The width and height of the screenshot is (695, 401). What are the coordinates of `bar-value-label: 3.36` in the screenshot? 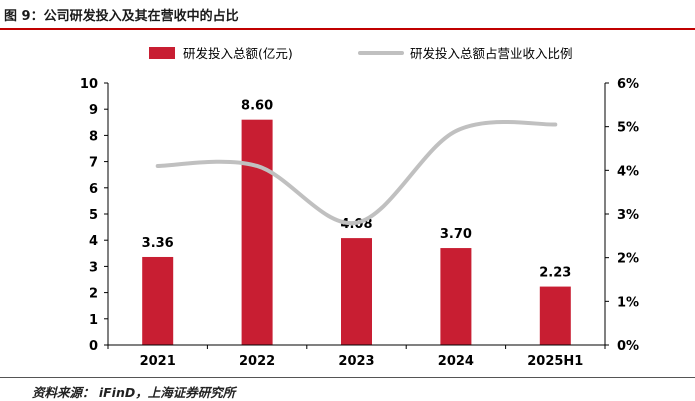 It's located at (158, 243).